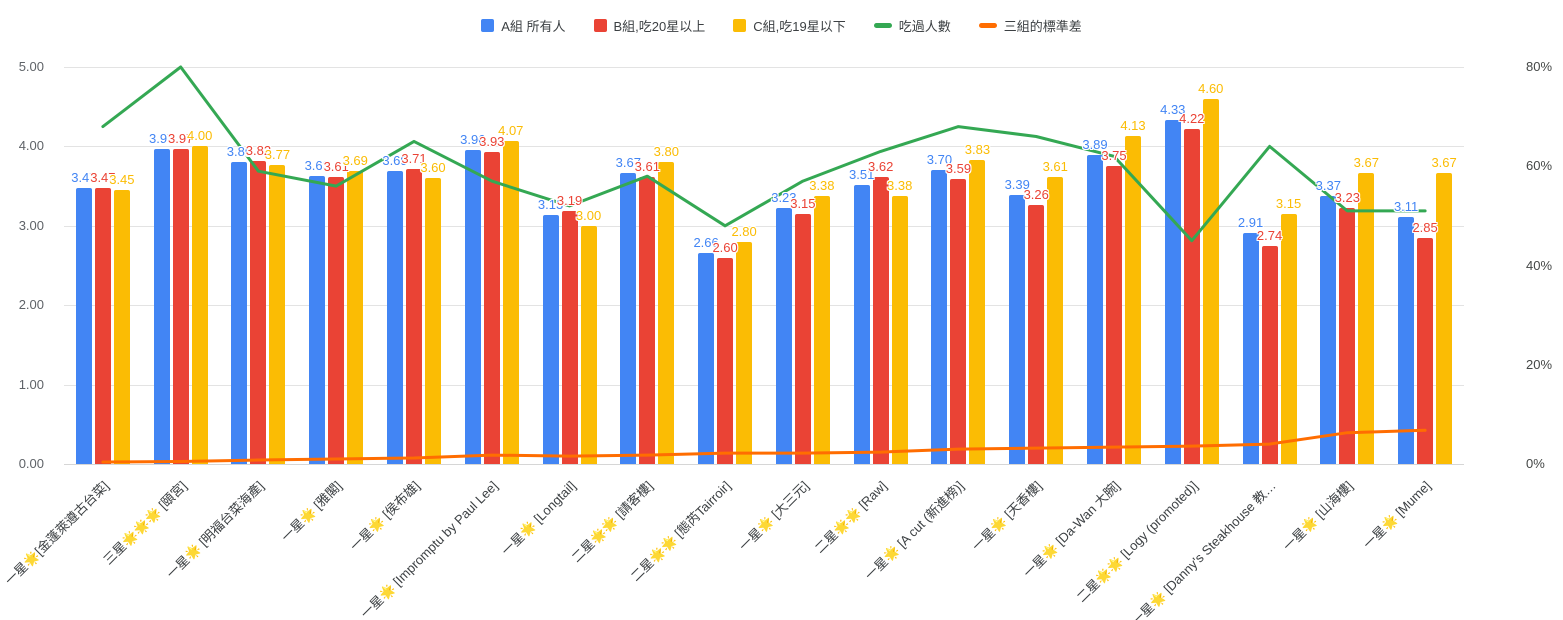 Image resolution: width=1563 pixels, height=620 pixels. I want to click on bar-value-label: 3.96, so click(473, 139).